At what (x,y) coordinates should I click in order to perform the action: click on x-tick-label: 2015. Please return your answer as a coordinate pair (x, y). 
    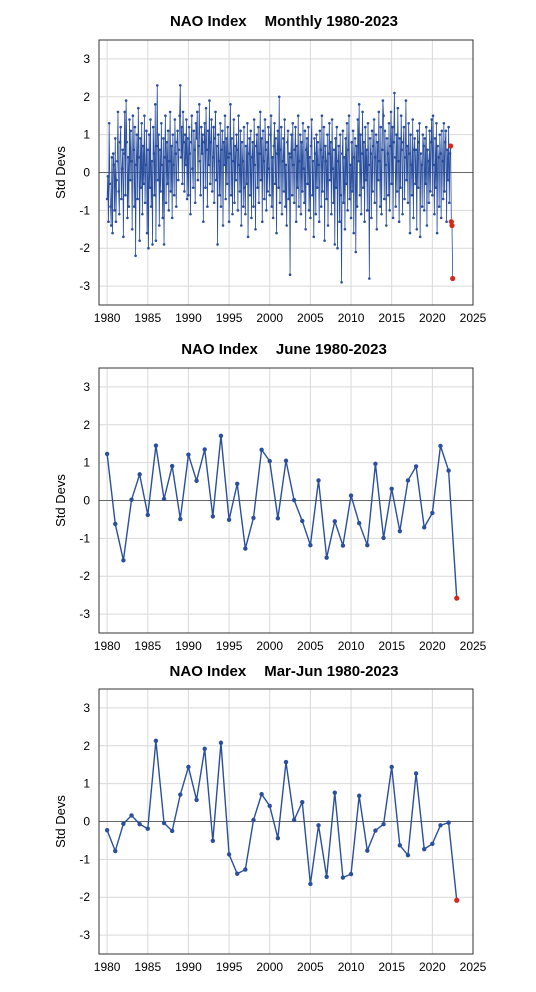
    Looking at the image, I should click on (391, 967).